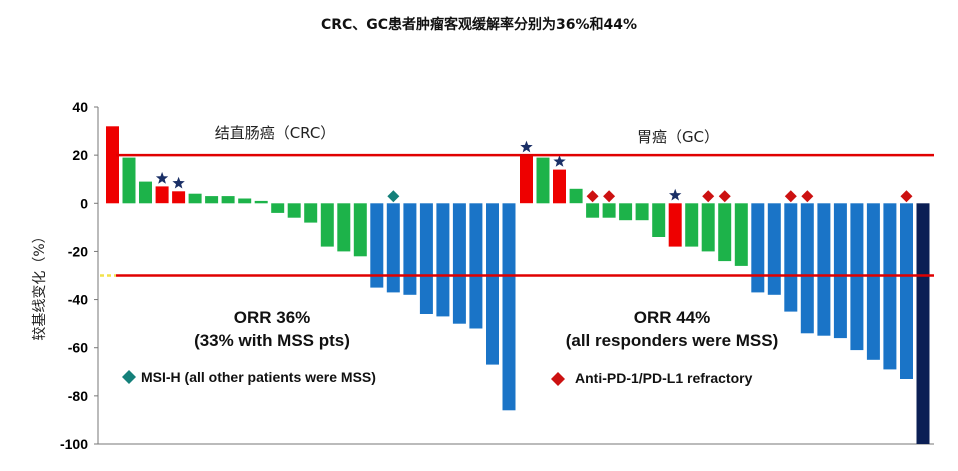 The image size is (958, 471). What do you see at coordinates (678, 137) in the screenshot?
I see `group-label-gc: 胃癌（GC）` at bounding box center [678, 137].